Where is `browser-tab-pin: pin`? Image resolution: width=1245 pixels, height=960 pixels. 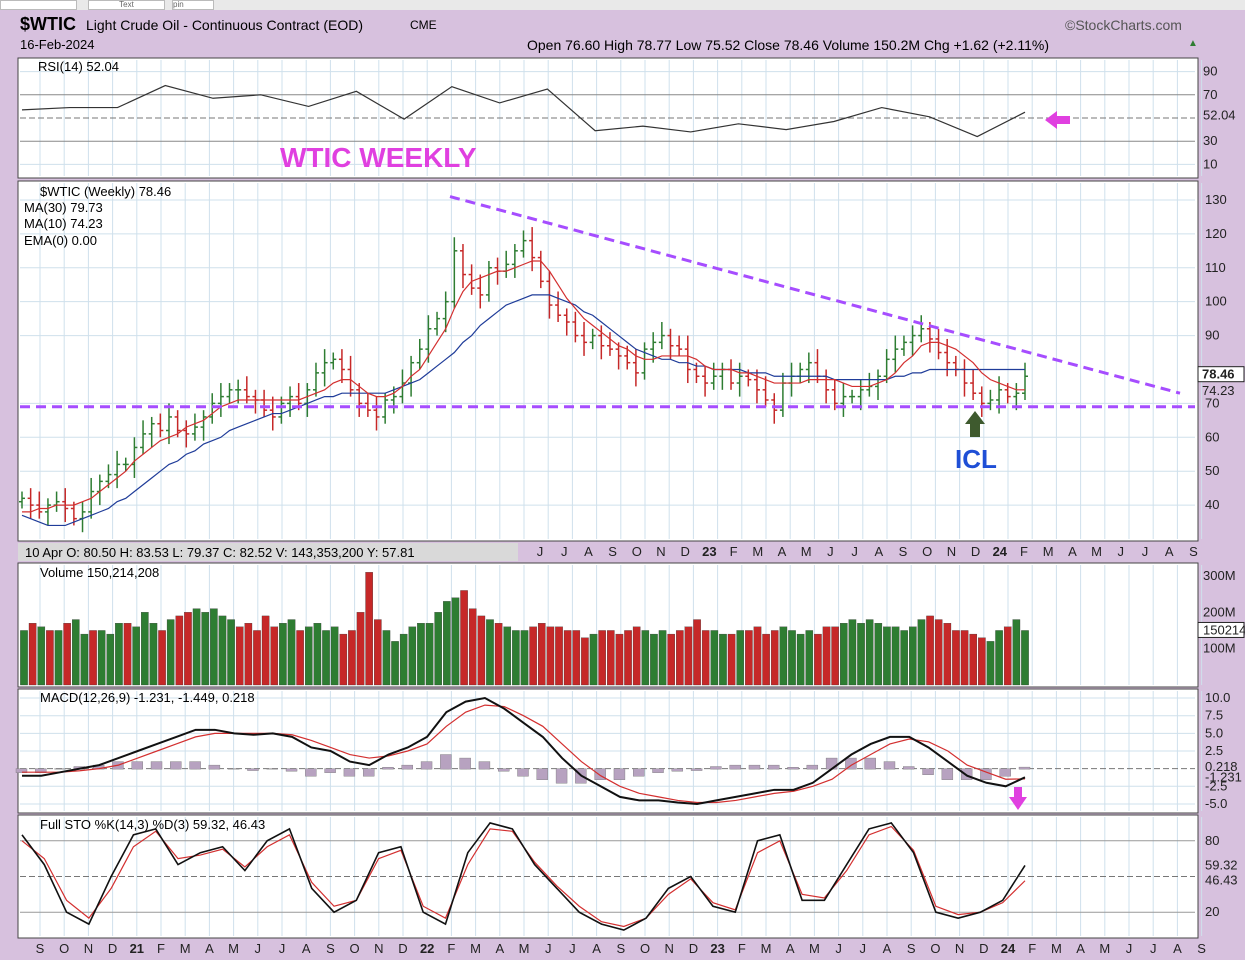 browser-tab-pin: pin is located at coordinates (193, 5).